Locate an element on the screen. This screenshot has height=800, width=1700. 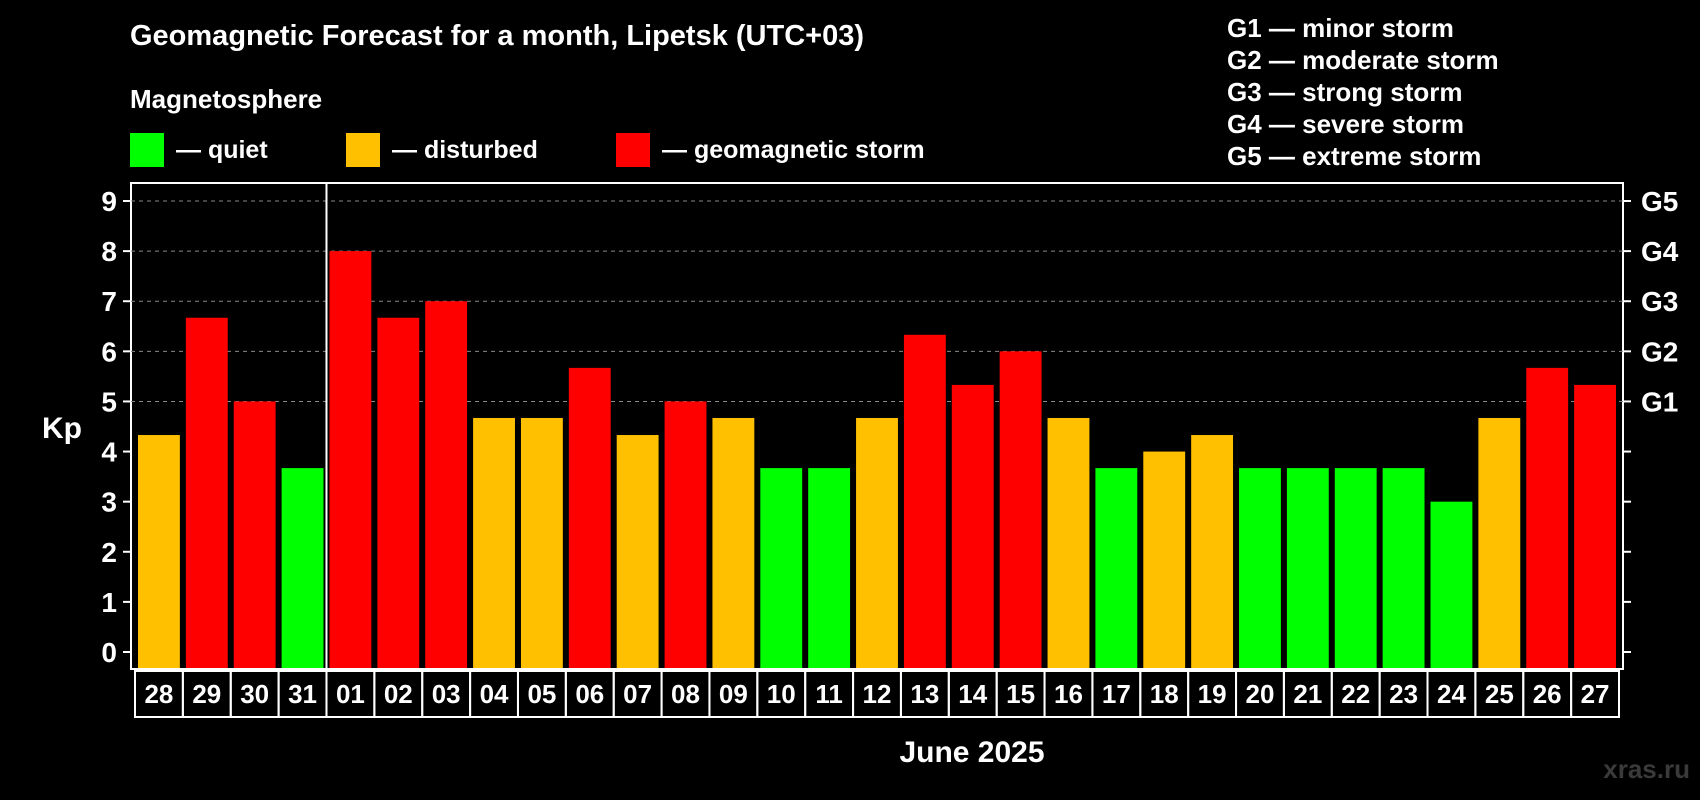
storm-scale-g3: G3 — strong storm is located at coordinates (1345, 92).